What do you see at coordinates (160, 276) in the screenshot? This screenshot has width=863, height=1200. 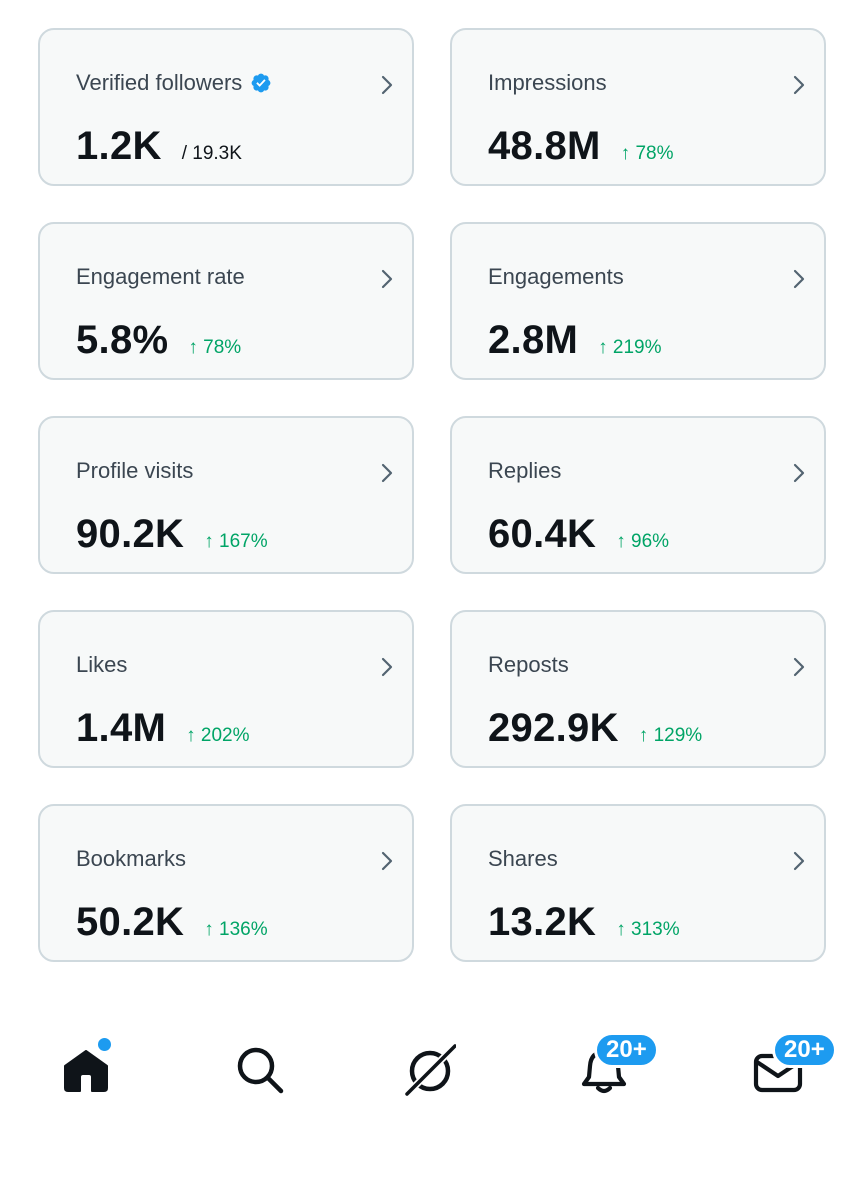 I see `metric-label: Engagement rate` at bounding box center [160, 276].